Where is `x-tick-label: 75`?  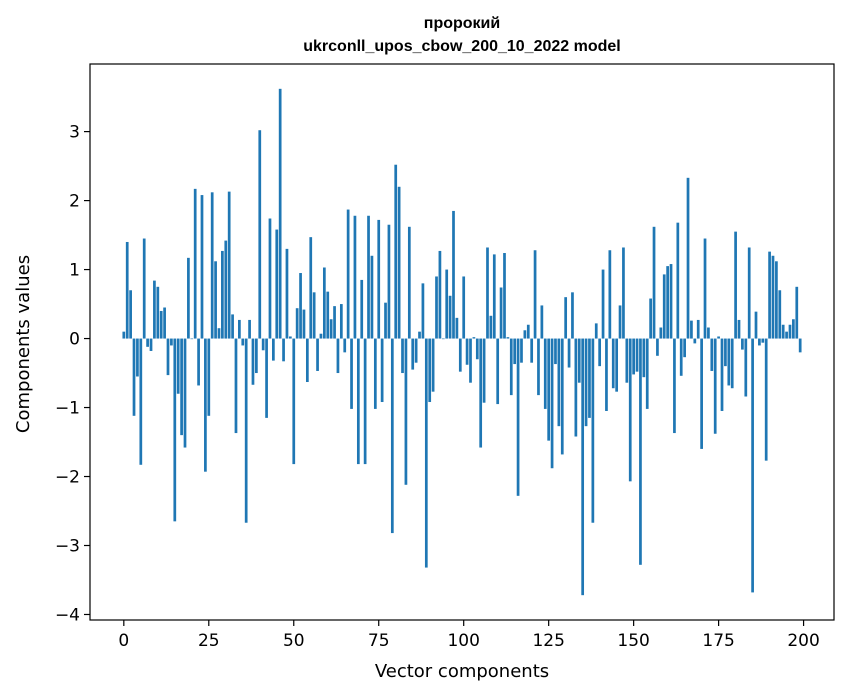
x-tick-label: 75 is located at coordinates (379, 641).